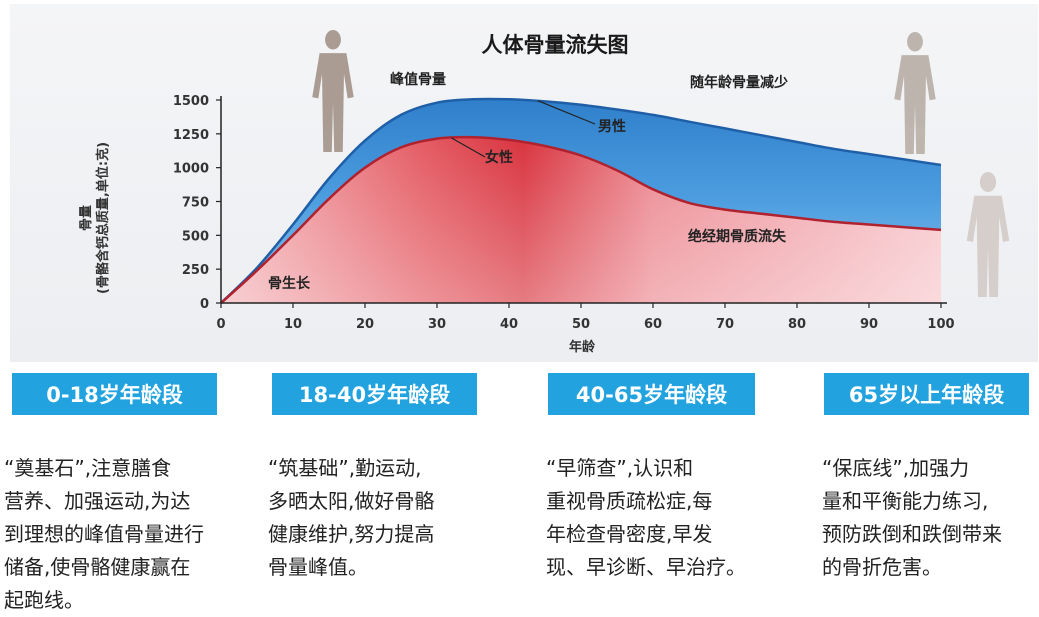  What do you see at coordinates (437, 324) in the screenshot?
I see `x-tick-label: 30` at bounding box center [437, 324].